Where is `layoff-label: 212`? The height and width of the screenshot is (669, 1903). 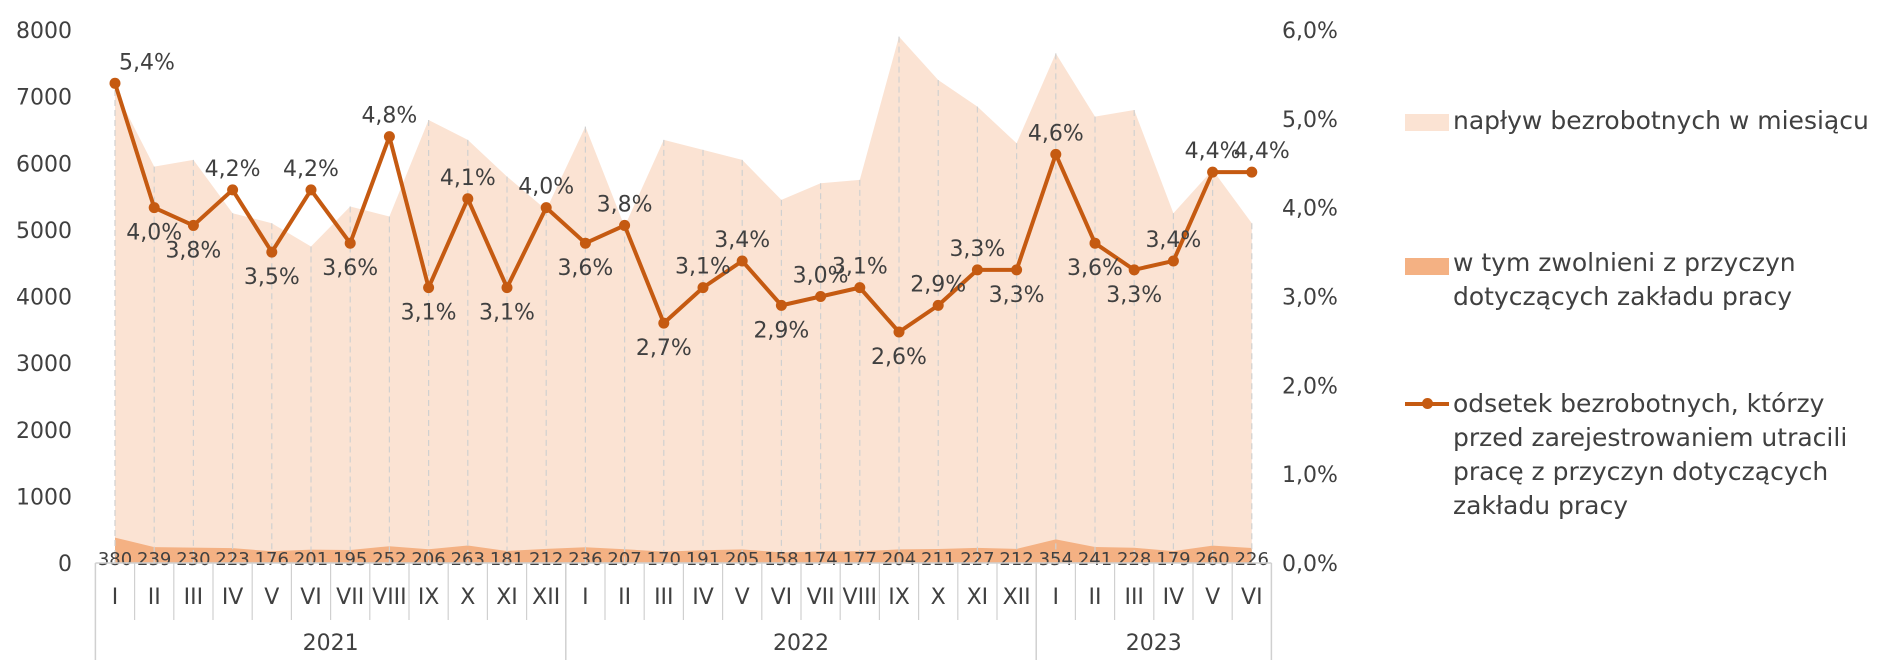
layoff-label: 212 is located at coordinates (546, 559).